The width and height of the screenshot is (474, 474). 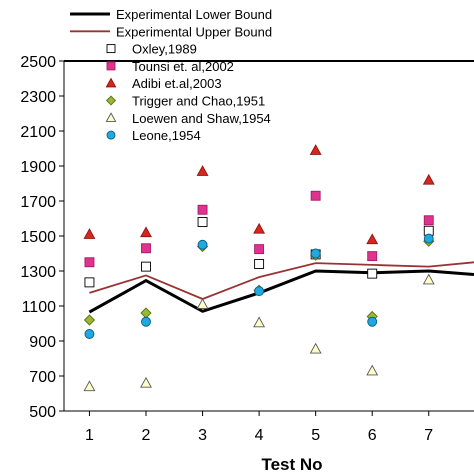 I want to click on legend-item: Tounsi et. al,2002, so click(x=170, y=66).